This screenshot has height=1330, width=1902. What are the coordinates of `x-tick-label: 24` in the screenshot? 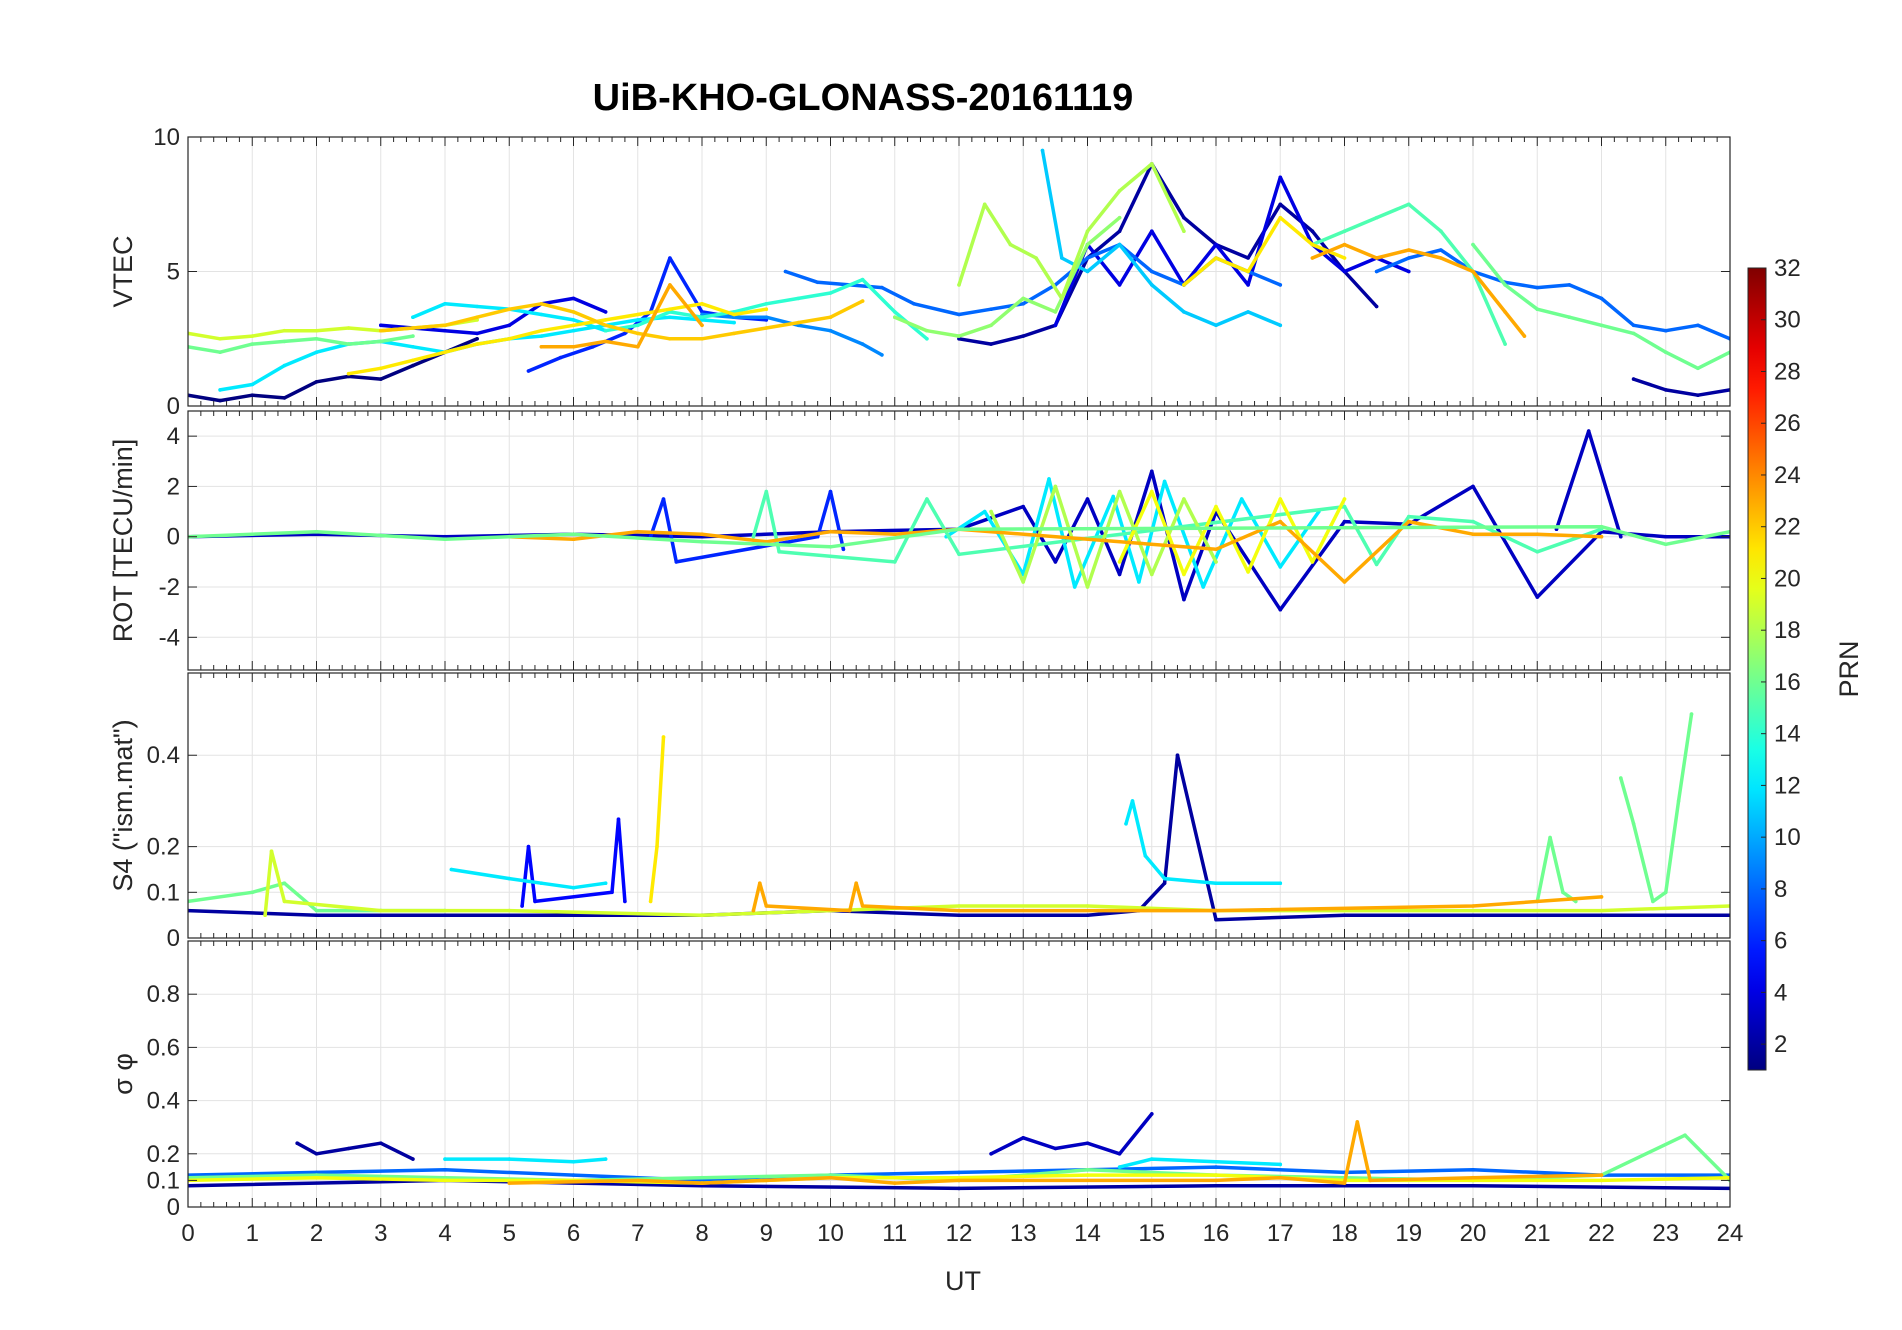 It's located at (1730, 1233).